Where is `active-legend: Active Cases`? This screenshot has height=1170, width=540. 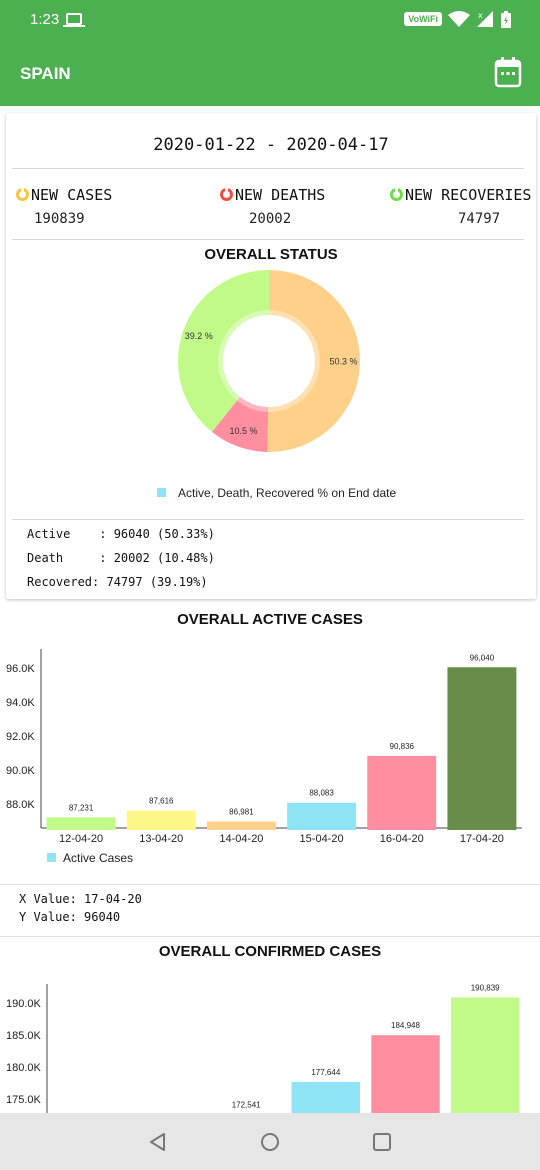 active-legend: Active Cases is located at coordinates (90, 858).